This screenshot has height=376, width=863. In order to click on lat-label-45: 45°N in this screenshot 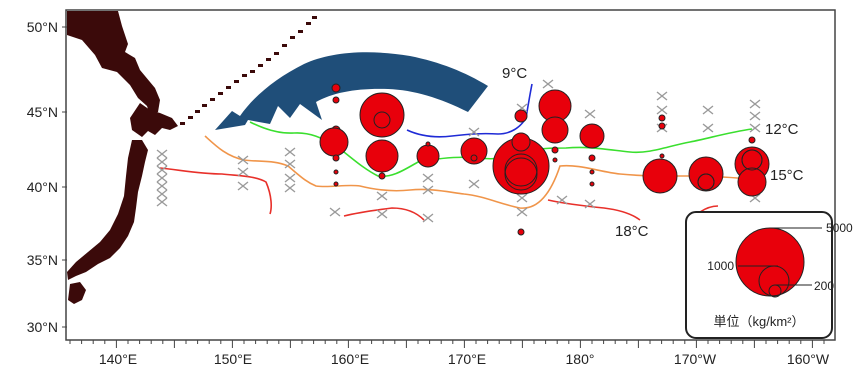, I will do `click(42, 112)`.